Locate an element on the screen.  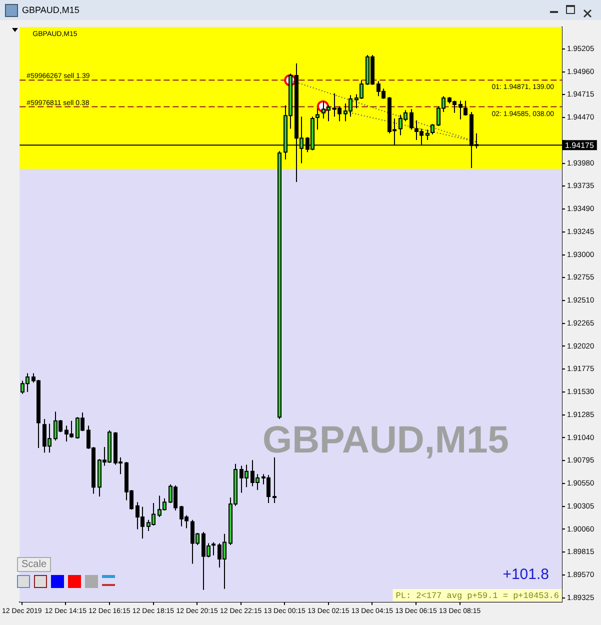
annotation: +101.8 is located at coordinates (525, 574).